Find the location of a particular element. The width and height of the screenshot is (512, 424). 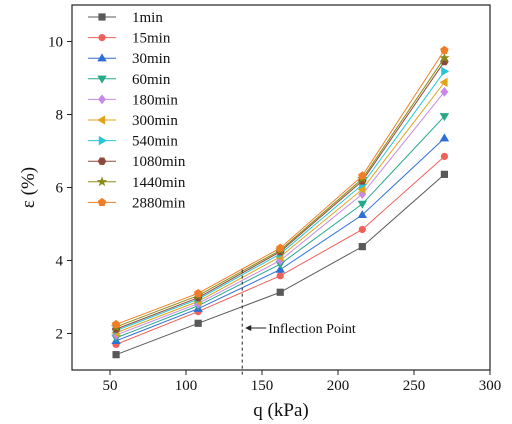

legend-item: 180min is located at coordinates (133, 100).